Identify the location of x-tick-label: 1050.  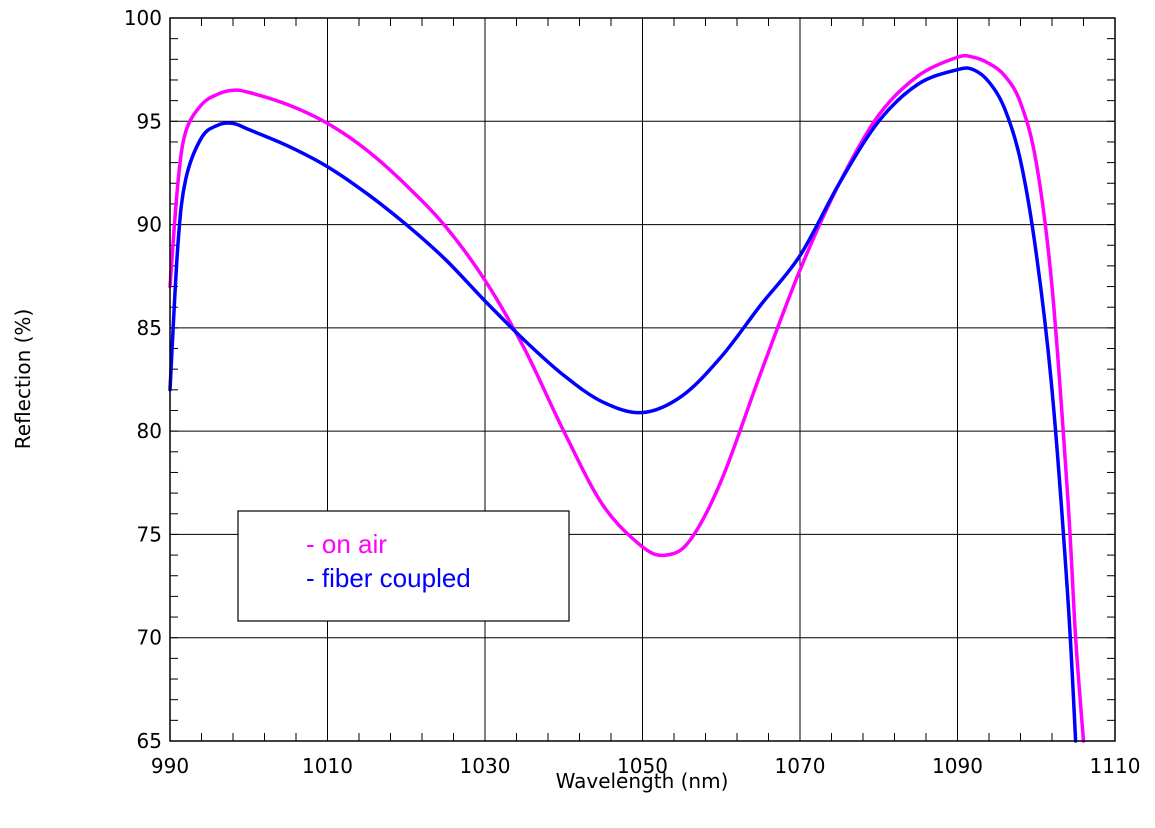
(642, 766).